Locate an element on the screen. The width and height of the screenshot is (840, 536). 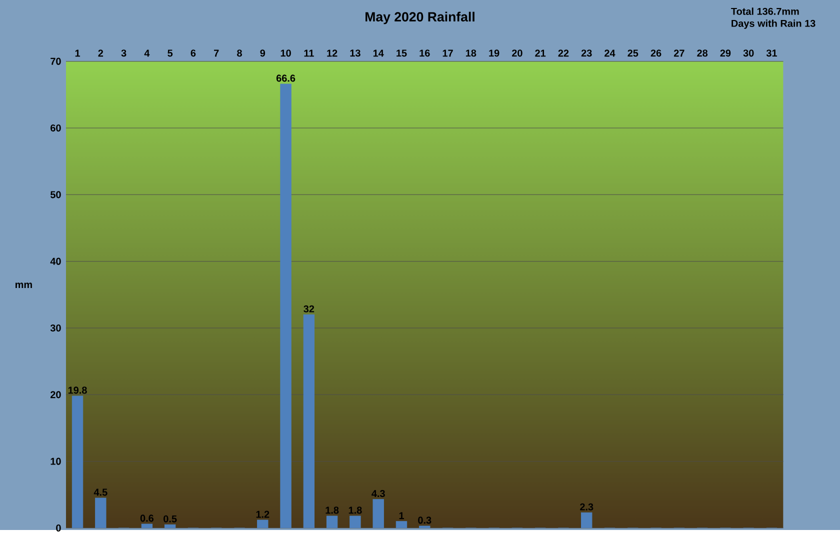
x-tick-label: 11 is located at coordinates (309, 53).